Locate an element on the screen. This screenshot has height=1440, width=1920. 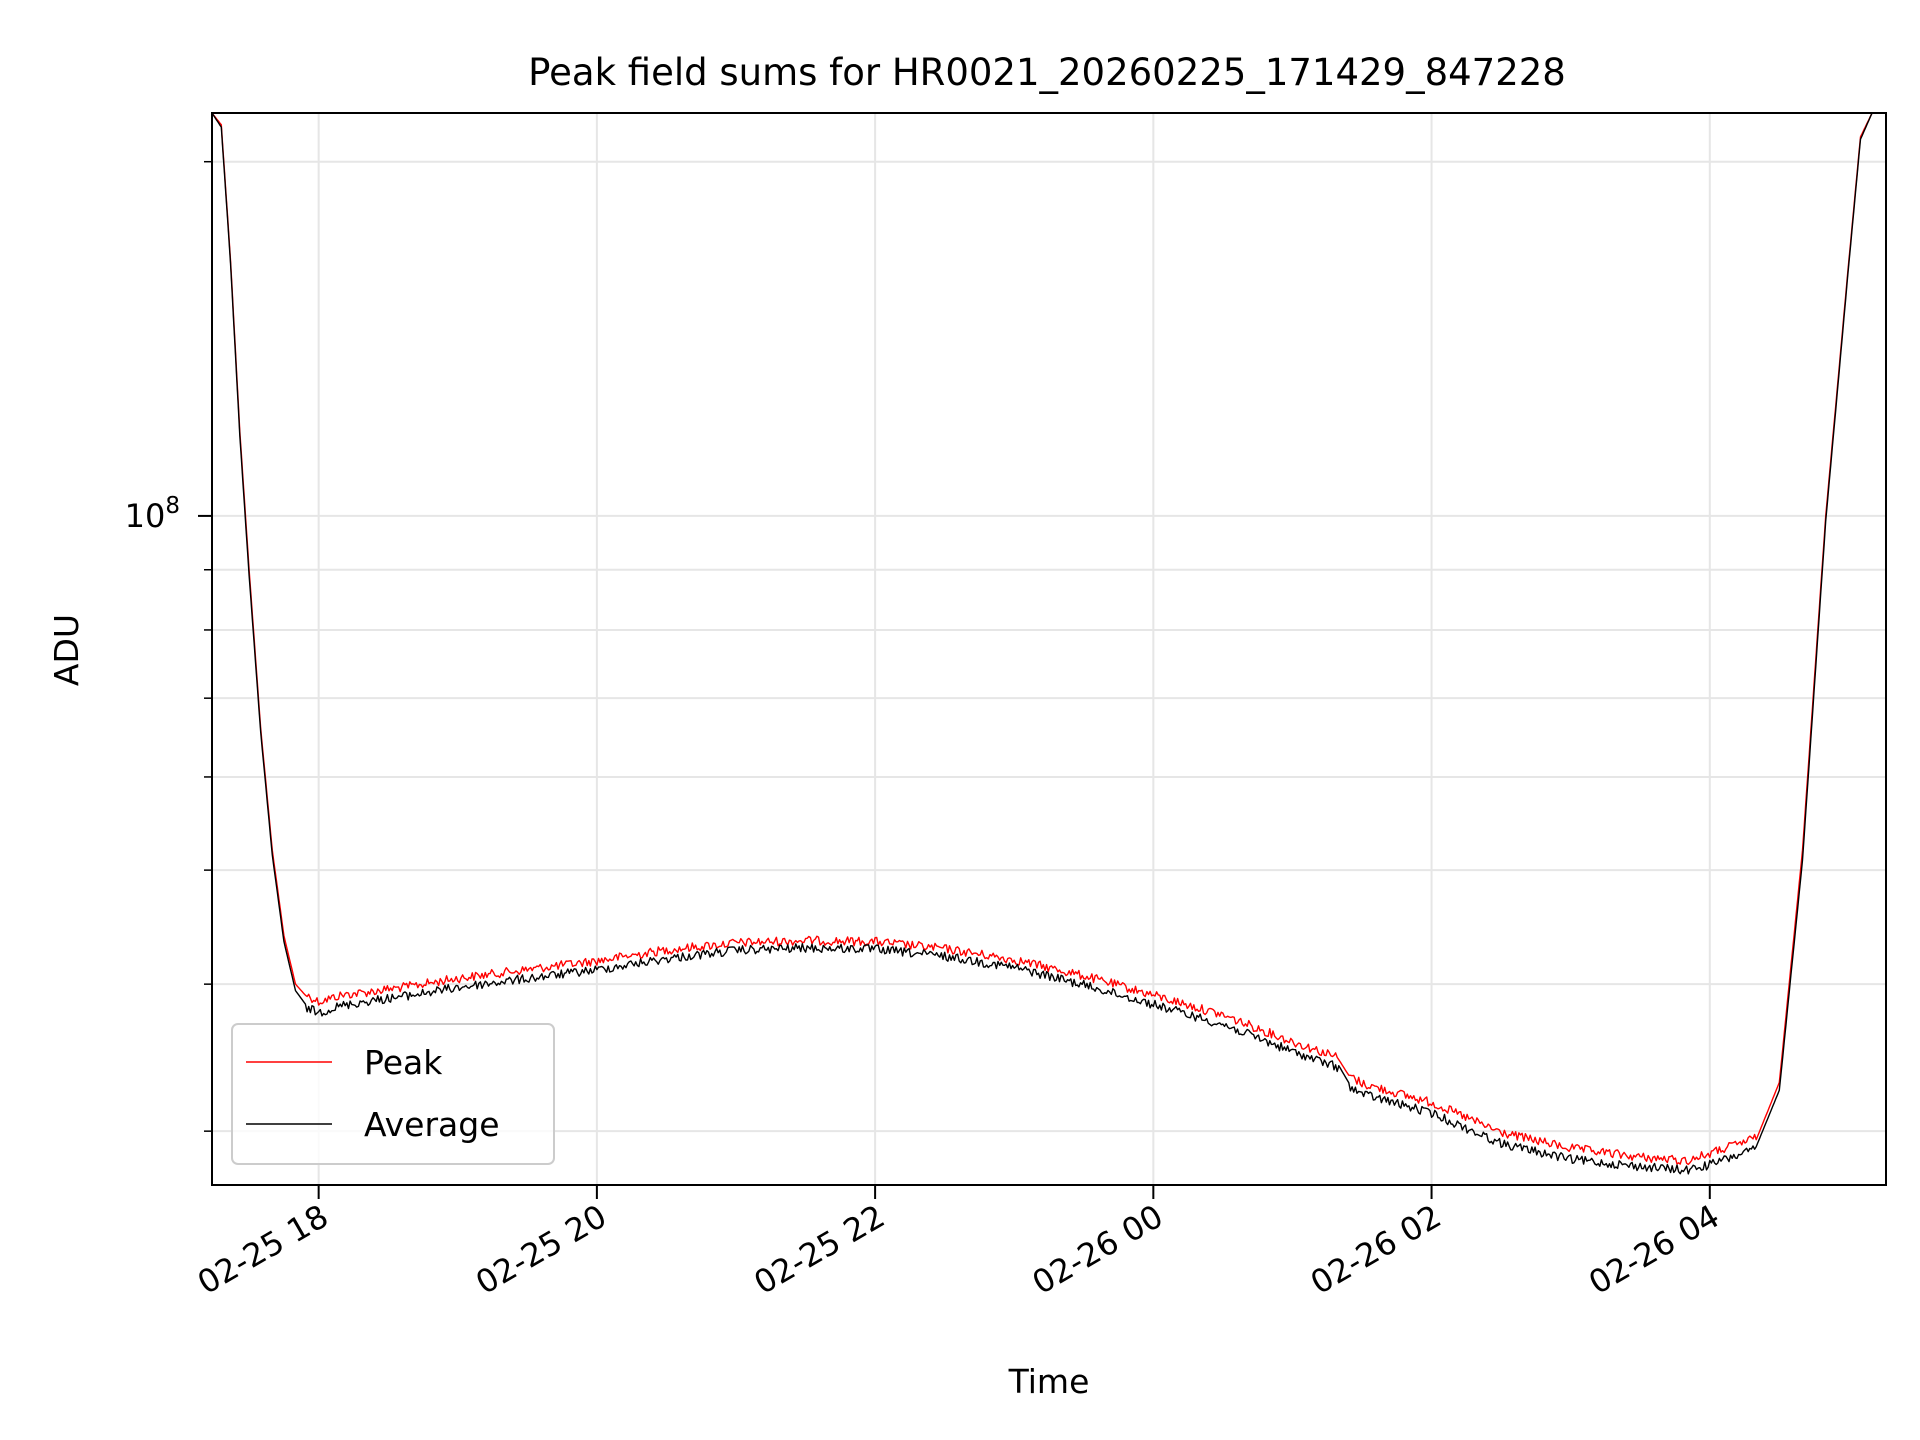
y-tick-label-exponent: 8 is located at coordinates (172, 506).